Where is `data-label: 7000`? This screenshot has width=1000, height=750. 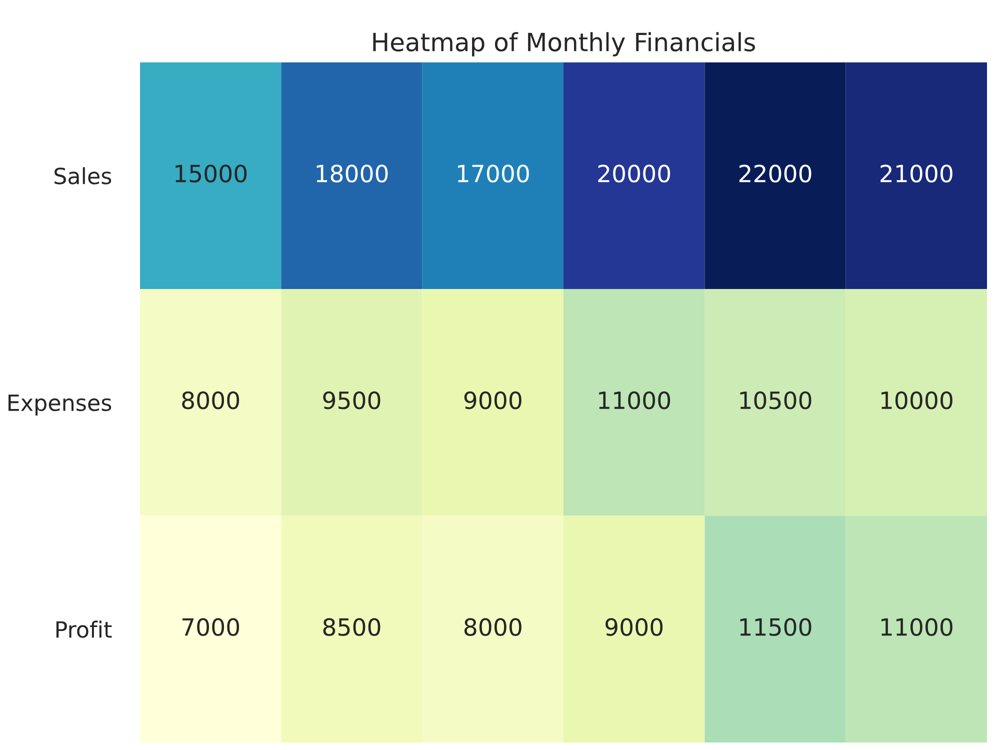 data-label: 7000 is located at coordinates (211, 627).